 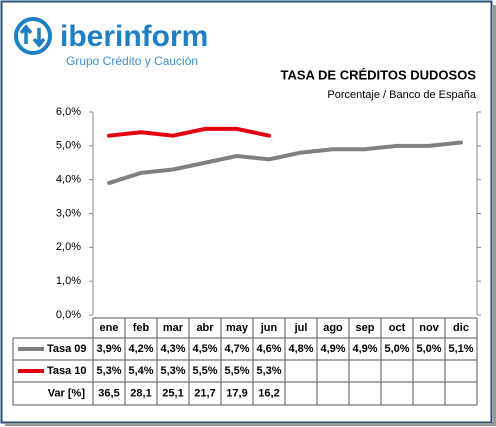 What do you see at coordinates (301, 328) in the screenshot?
I see `x-tick-label: jul` at bounding box center [301, 328].